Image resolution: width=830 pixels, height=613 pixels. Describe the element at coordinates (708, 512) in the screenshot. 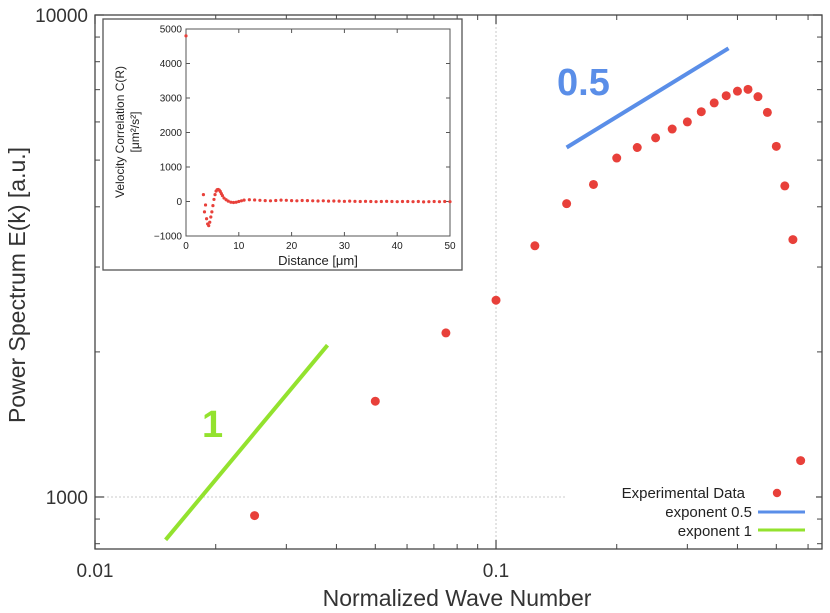

I see `legend-label: exponent 0.5` at that location.